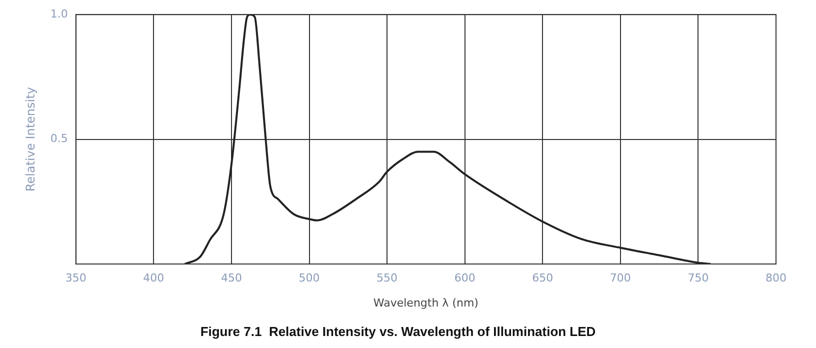 This screenshot has width=816, height=348. Describe the element at coordinates (309, 277) in the screenshot. I see `x-tick-label: 500` at that location.